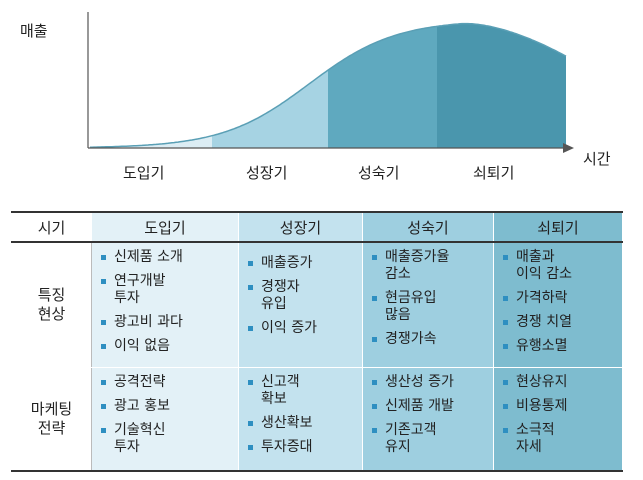 This screenshot has height=480, width=643. What do you see at coordinates (429, 439) in the screenshot?
I see `list-item: 기존고객 유지` at bounding box center [429, 439].